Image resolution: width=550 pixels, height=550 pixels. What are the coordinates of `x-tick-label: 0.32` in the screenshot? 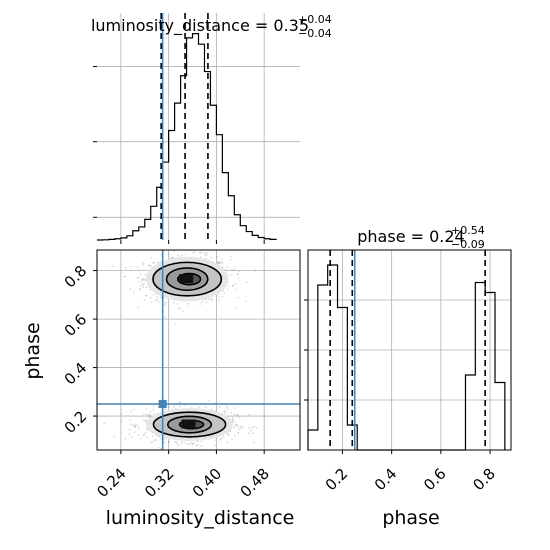 It's located at (159, 483).